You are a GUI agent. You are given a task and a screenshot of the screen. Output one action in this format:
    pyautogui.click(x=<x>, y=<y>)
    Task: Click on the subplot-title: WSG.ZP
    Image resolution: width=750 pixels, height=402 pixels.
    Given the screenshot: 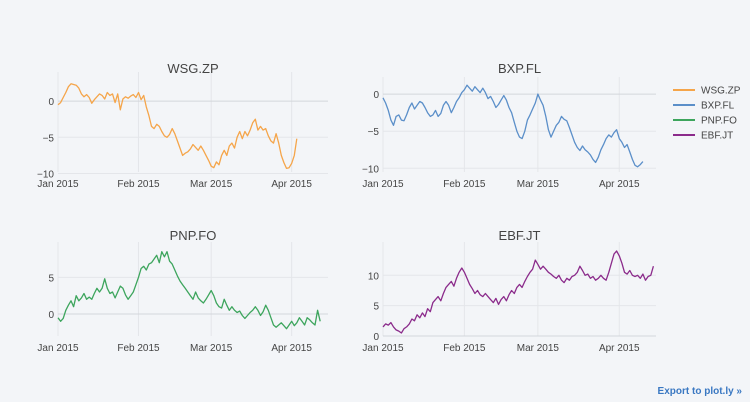 What is the action you would take?
    pyautogui.click(x=192, y=68)
    